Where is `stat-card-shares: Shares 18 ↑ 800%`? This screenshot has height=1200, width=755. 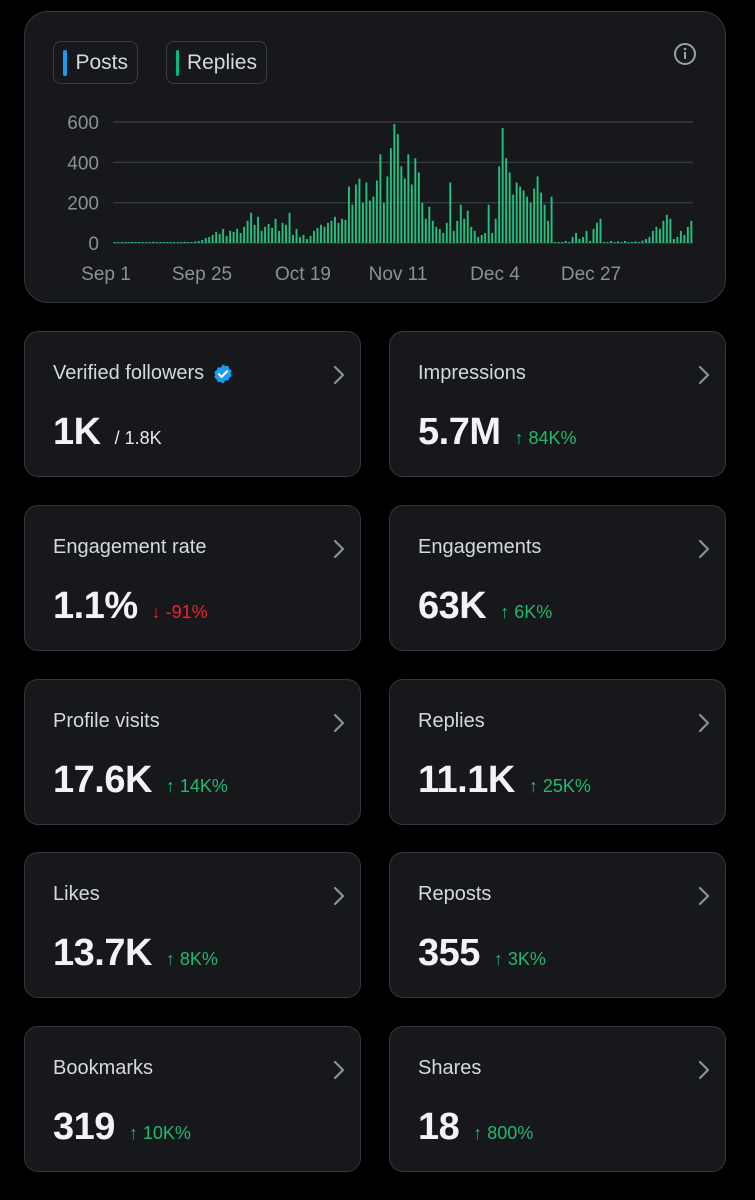 stat-card-shares: Shares 18 ↑ 800% is located at coordinates (557, 1099).